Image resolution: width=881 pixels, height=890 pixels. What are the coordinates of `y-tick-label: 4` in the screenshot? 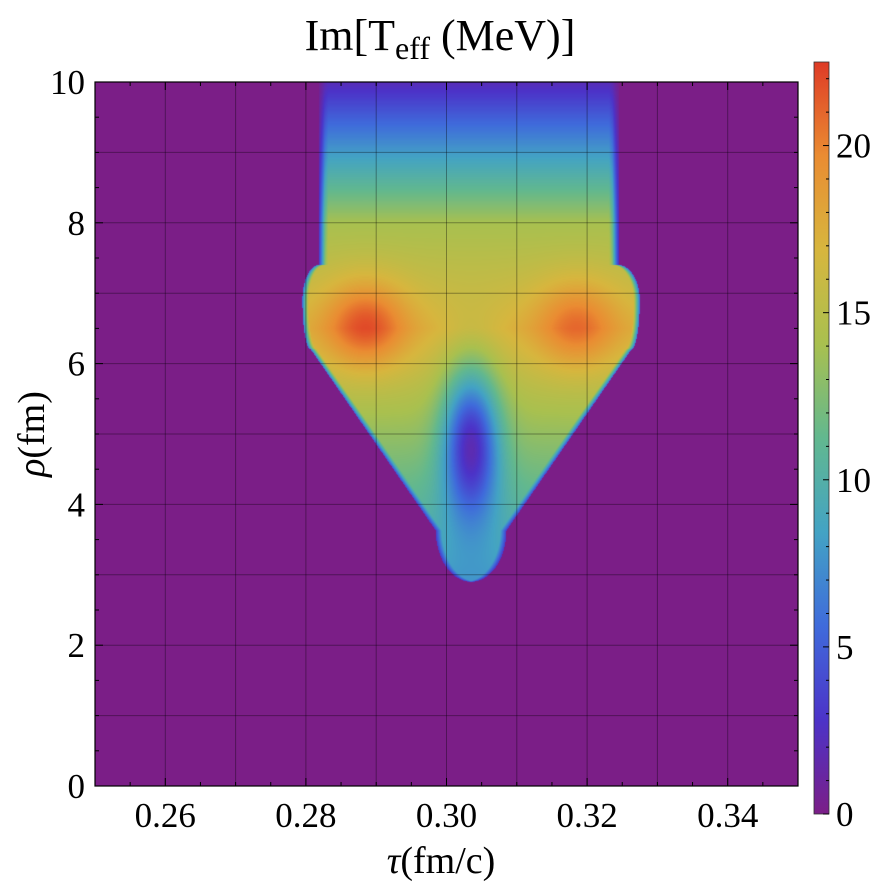 It's located at (77, 504).